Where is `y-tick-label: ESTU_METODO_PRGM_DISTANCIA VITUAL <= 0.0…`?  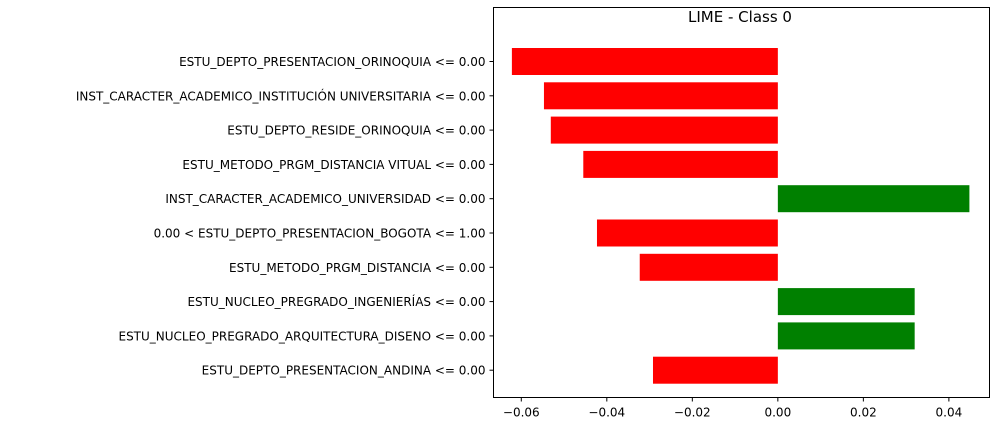 y-tick-label: ESTU_METODO_PRGM_DISTANCIA VITUAL <= 0.0… is located at coordinates (333, 165).